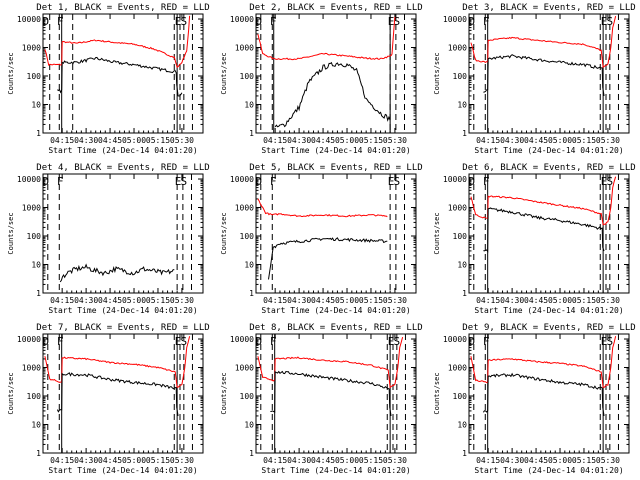 This screenshot has height=480, width=640. What do you see at coordinates (548, 168) in the screenshot?
I see `panel-title: Det 6, BLACK = Events, RED = LLD` at bounding box center [548, 168].